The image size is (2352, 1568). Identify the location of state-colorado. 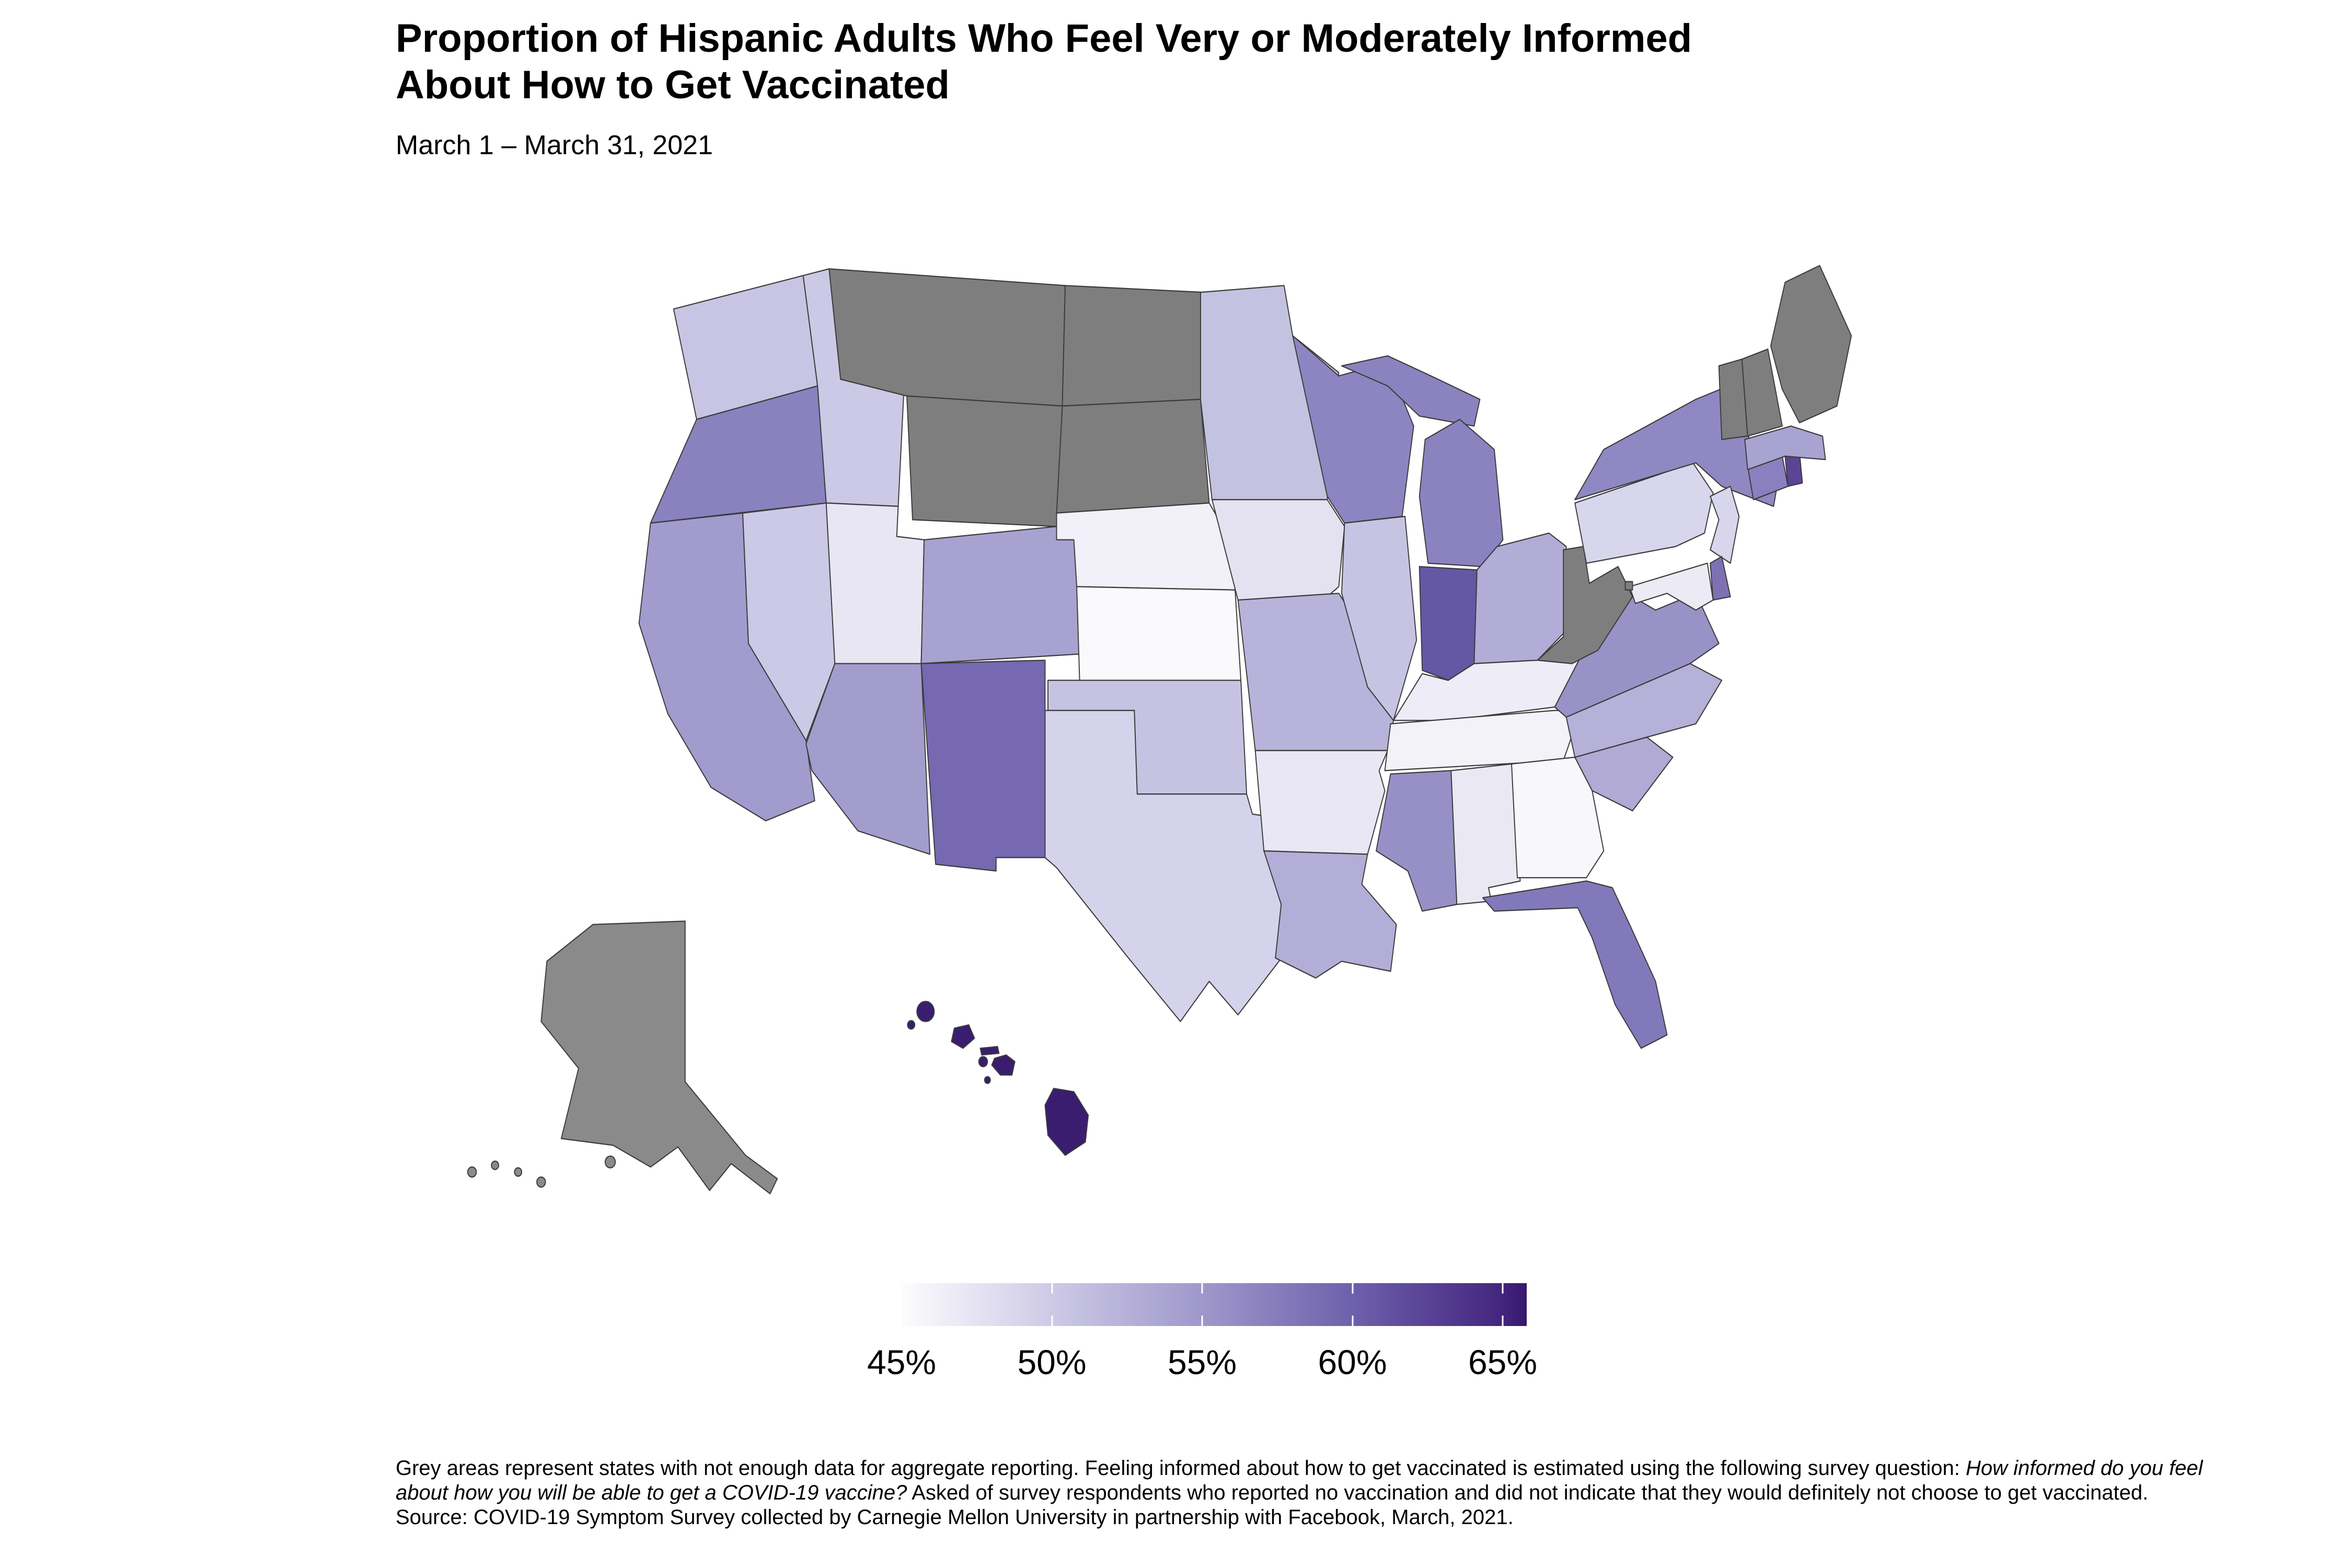
(1004, 594).